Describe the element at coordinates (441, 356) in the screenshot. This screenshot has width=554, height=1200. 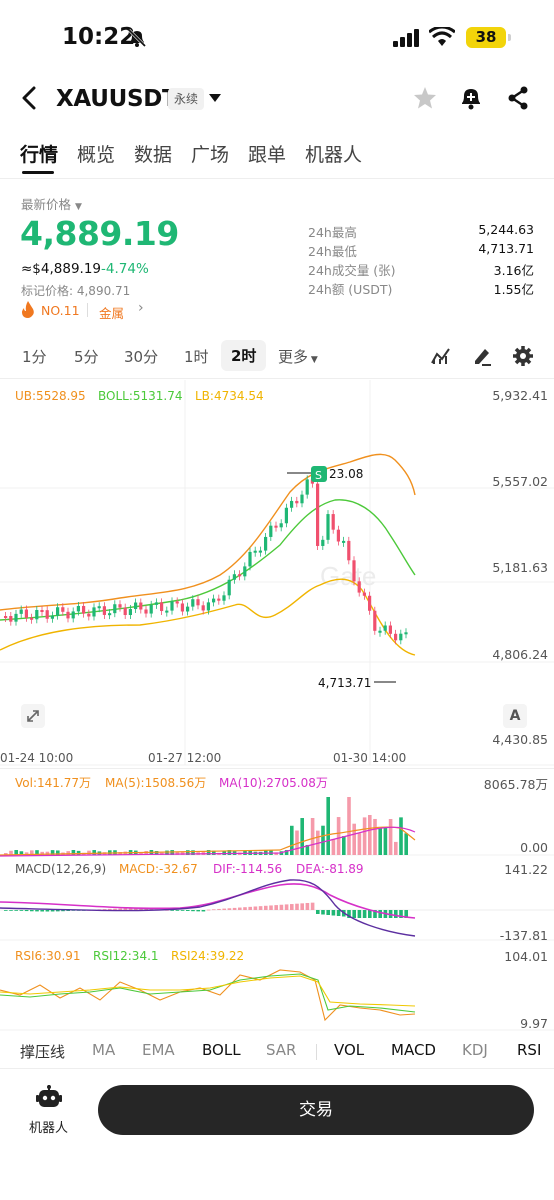
I see `indicator-settings-icon` at that location.